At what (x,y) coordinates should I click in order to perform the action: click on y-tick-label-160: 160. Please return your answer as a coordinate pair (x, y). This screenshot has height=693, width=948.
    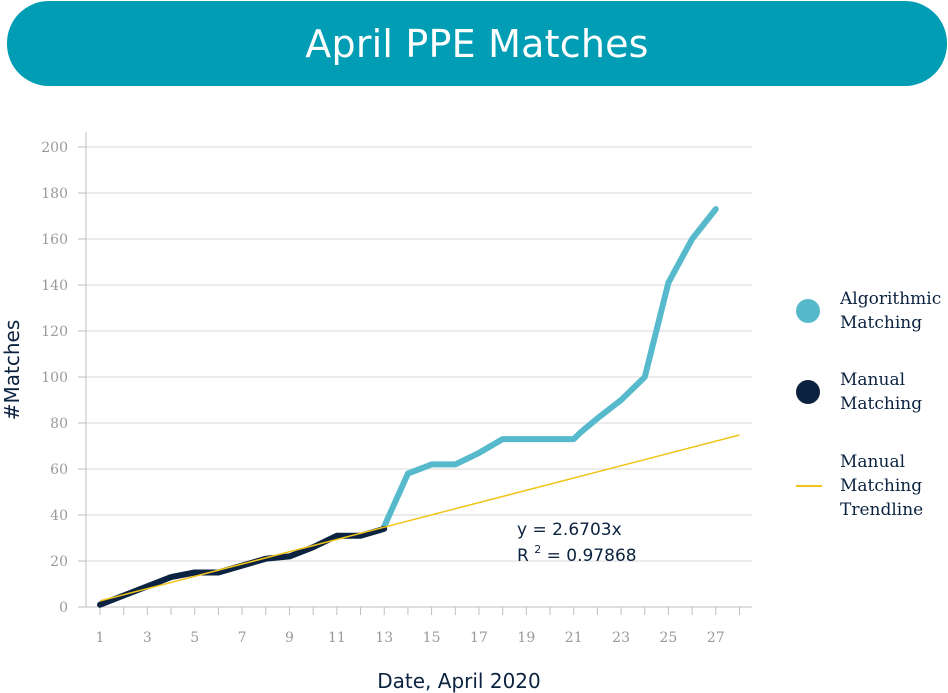
    Looking at the image, I should click on (54, 240).